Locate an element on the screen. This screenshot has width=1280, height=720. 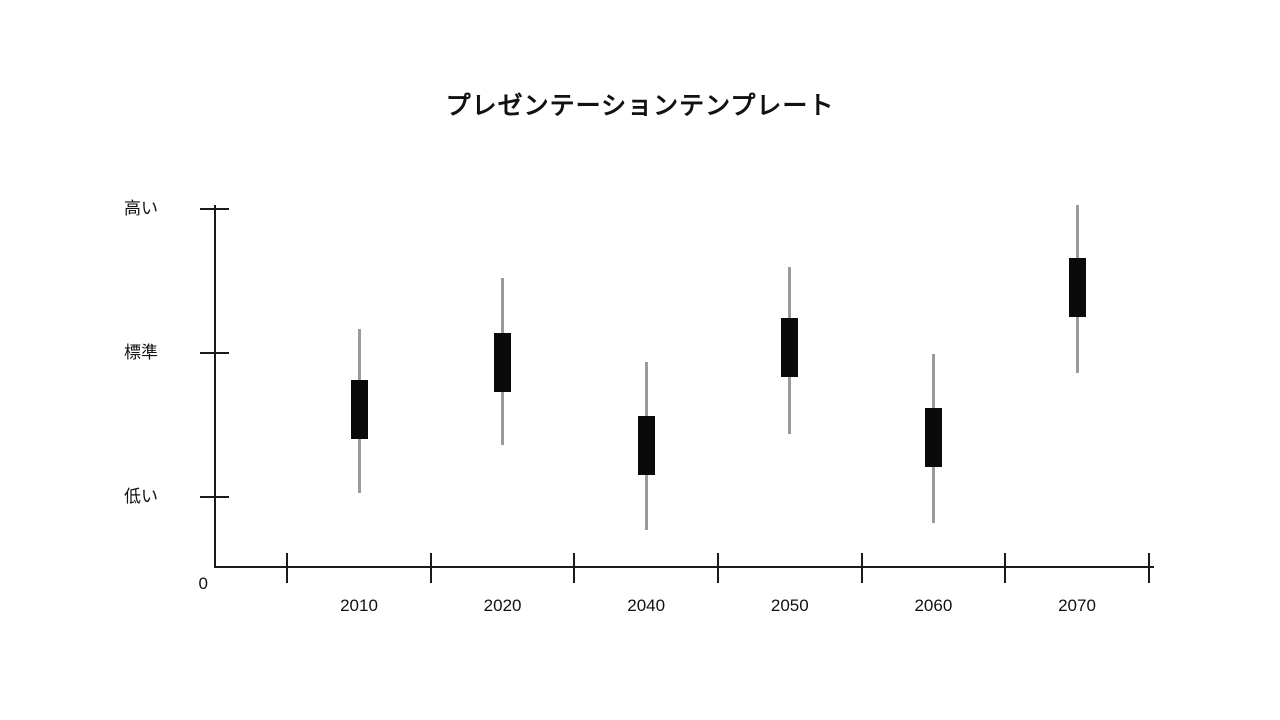
x-tick-label: 2010 is located at coordinates (359, 605).